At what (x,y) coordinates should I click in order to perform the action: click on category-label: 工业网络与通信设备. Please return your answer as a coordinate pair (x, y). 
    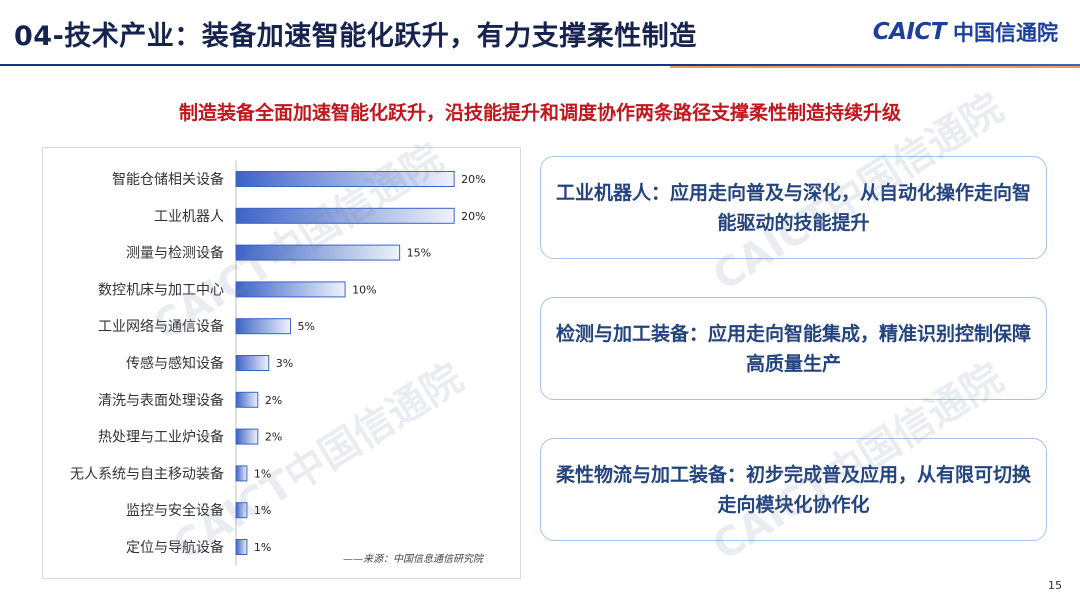
    Looking at the image, I should click on (161, 326).